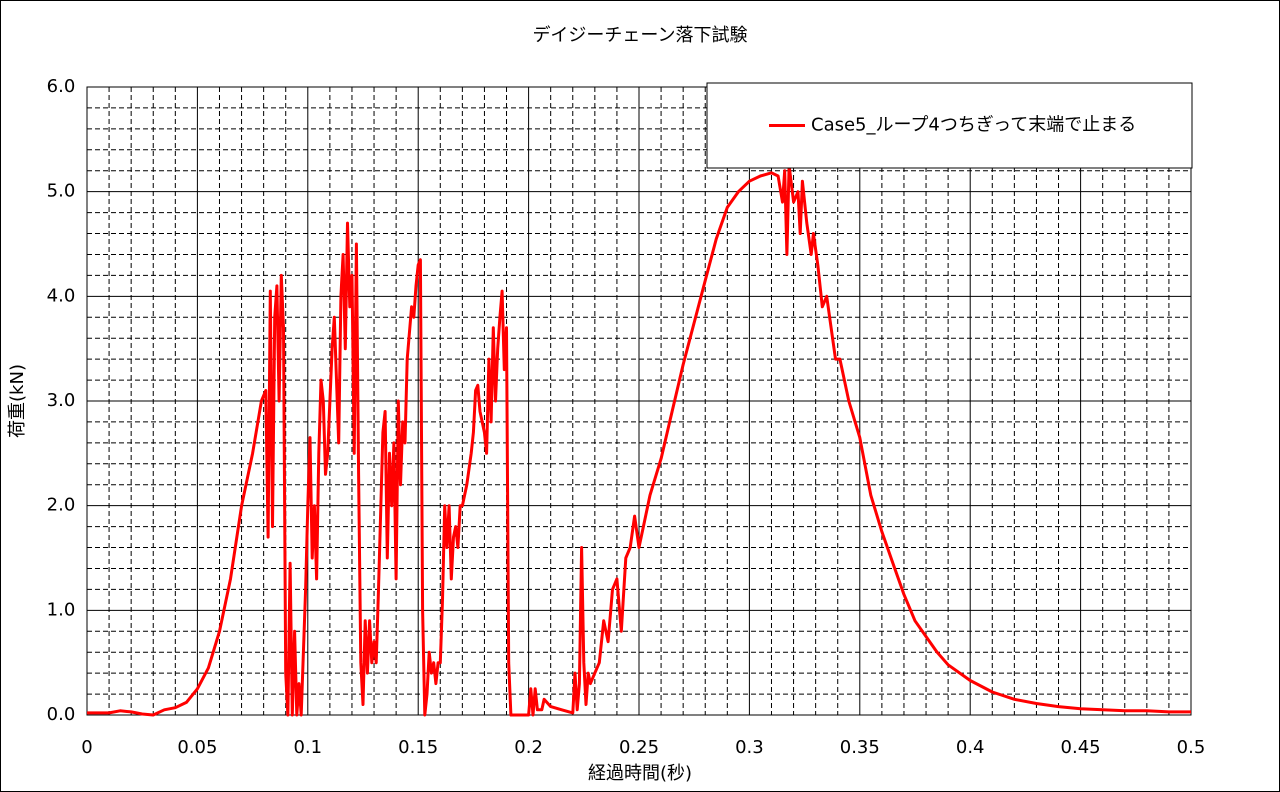 The height and width of the screenshot is (792, 1280). What do you see at coordinates (749, 747) in the screenshot?
I see `x-tick-label: 0.3` at bounding box center [749, 747].